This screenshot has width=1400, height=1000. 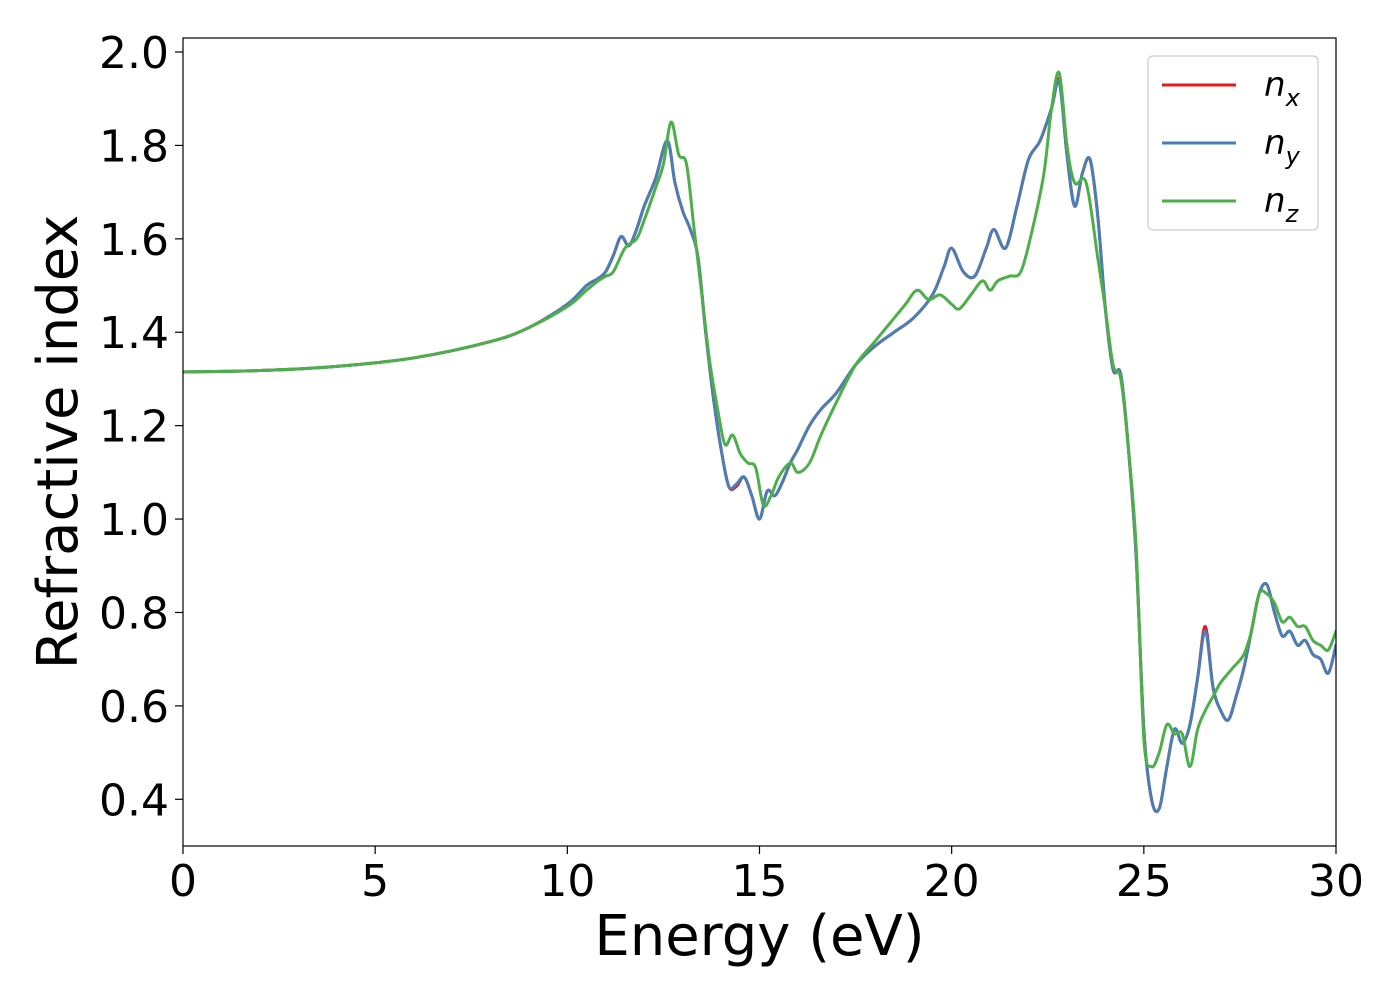 I want to click on y-axis-label: Refractive index, so click(x=58, y=442).